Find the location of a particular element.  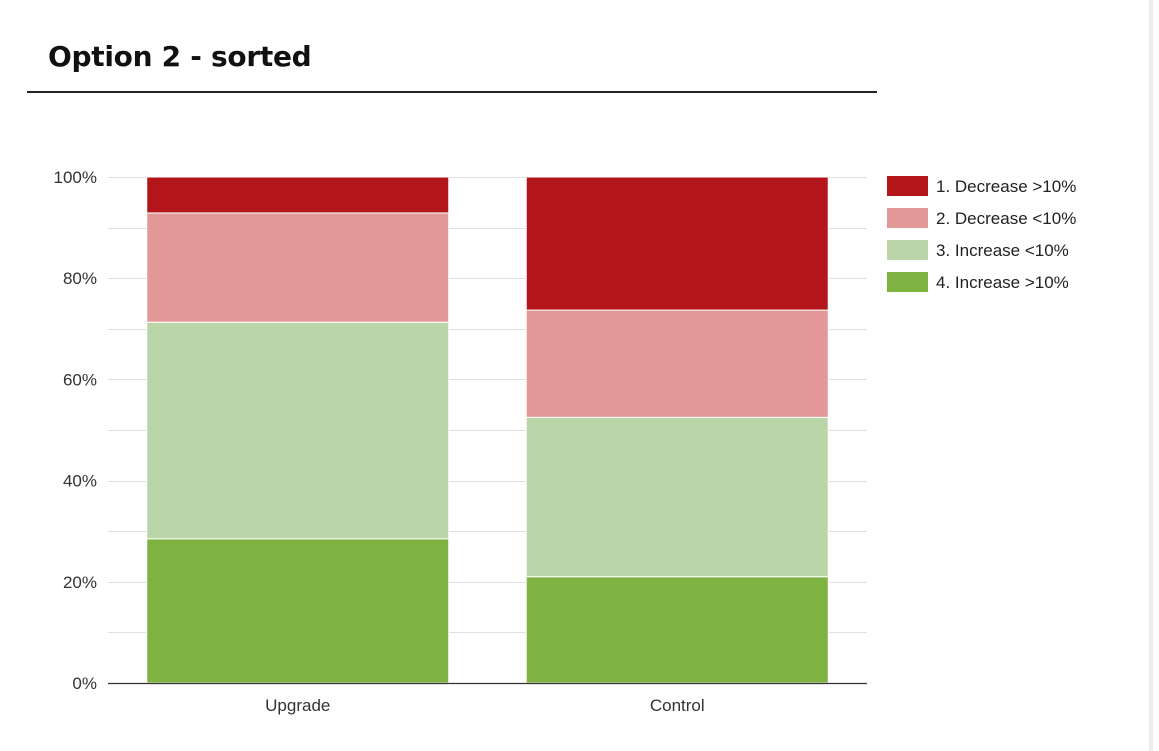

right-edge-border is located at coordinates (1151, 375).